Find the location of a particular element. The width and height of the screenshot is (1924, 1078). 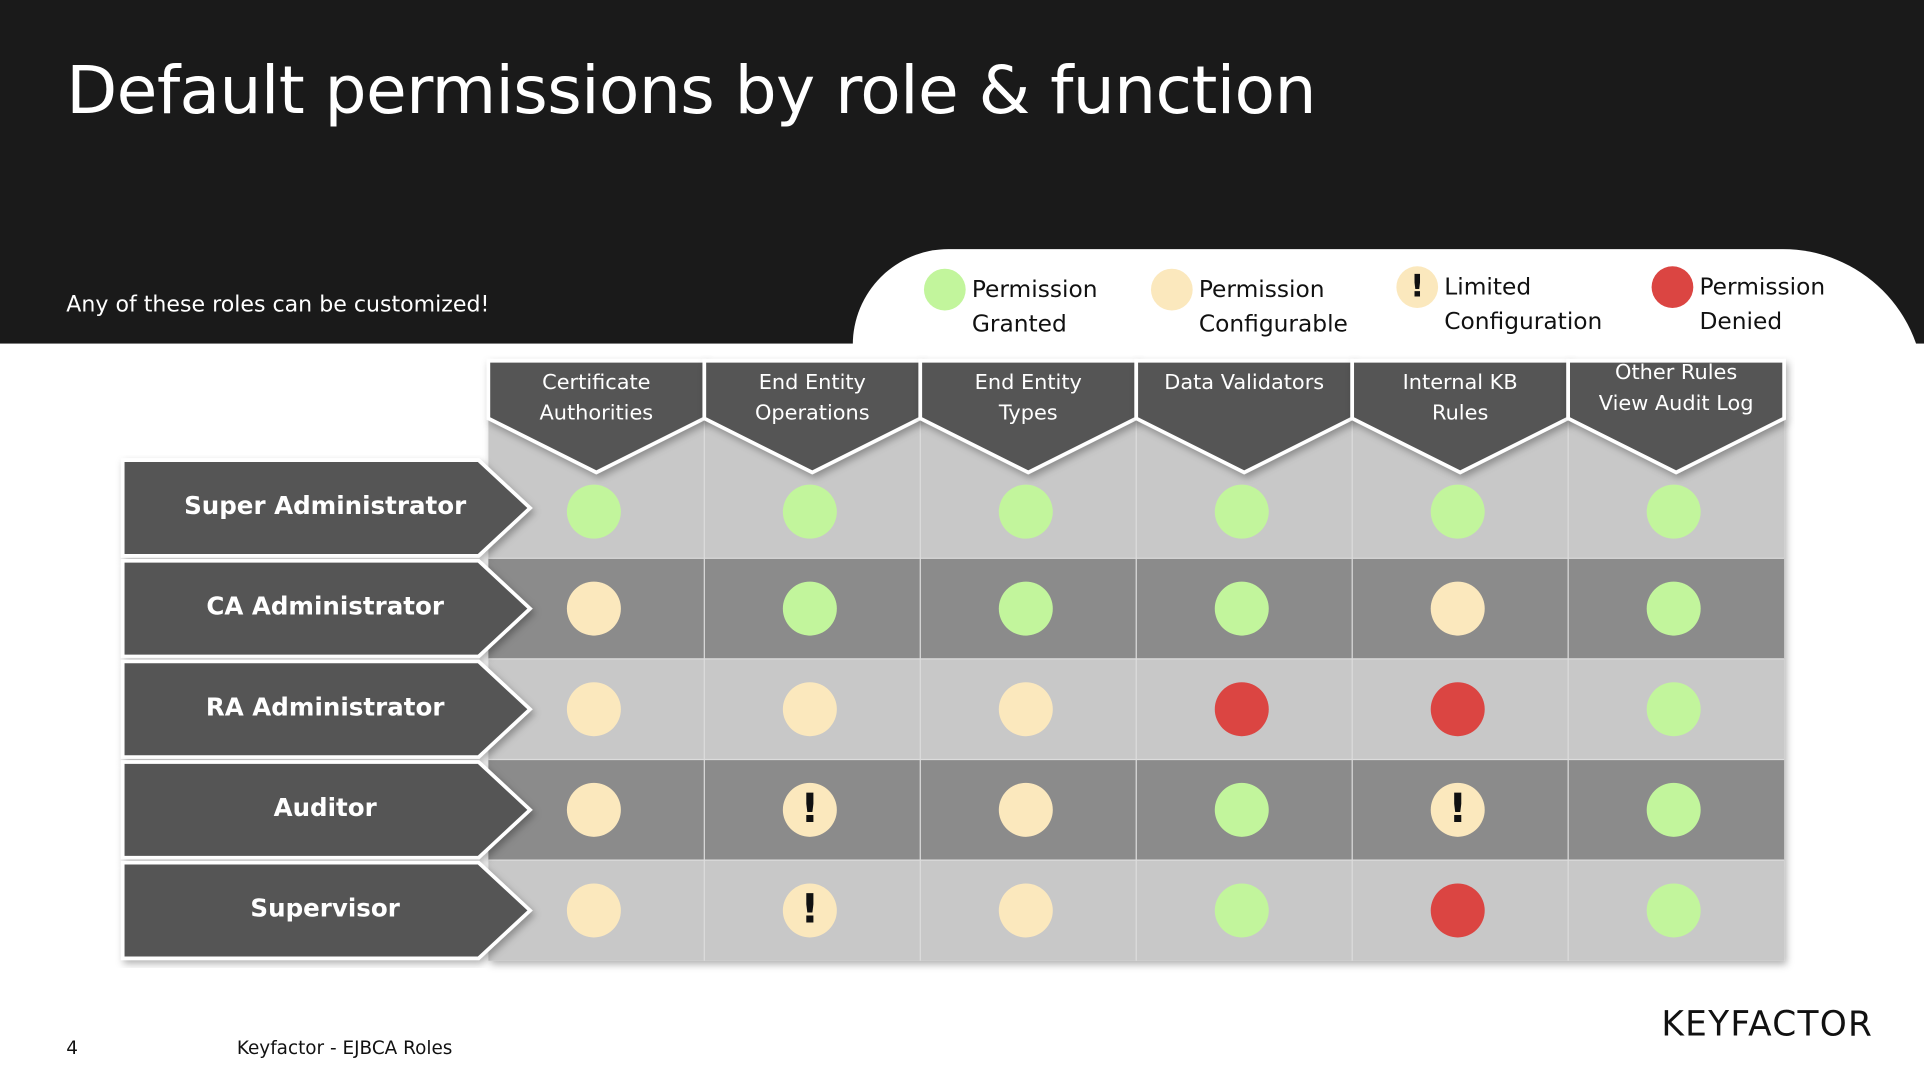

column-header-label: Other Rules View Audit Log is located at coordinates (1676, 388).